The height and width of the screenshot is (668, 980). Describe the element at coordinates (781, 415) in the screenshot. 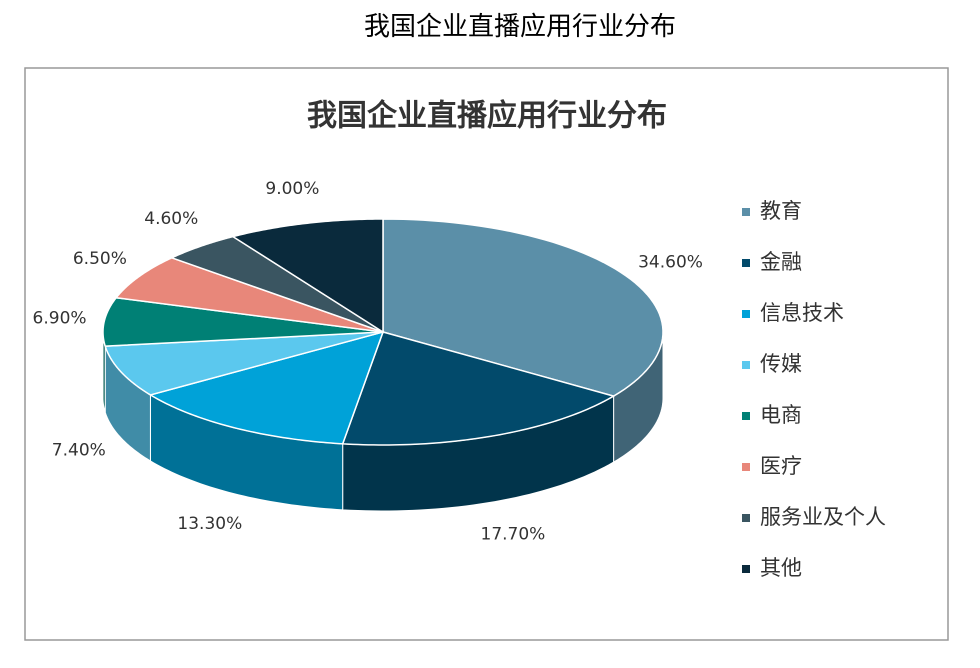

I see `legend-label: 电商` at that location.